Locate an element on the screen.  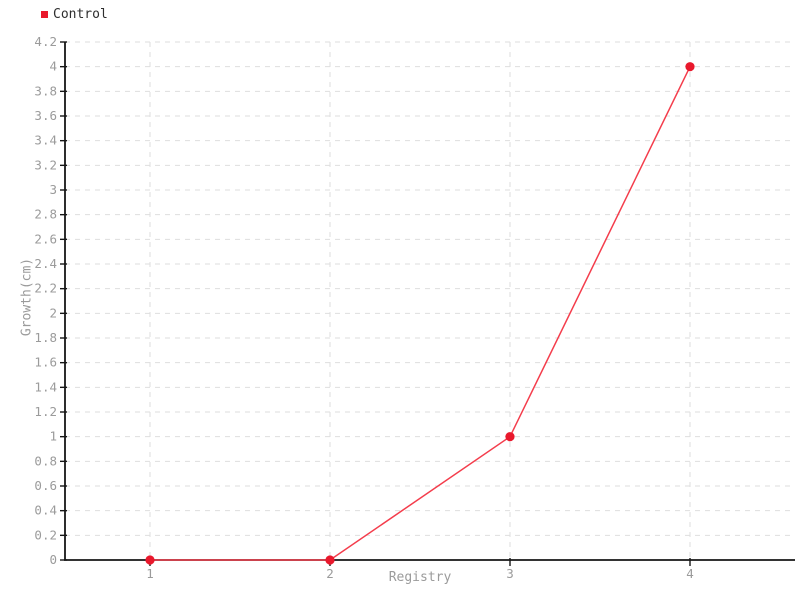
y-tick-label: 0.6 is located at coordinates (45, 485).